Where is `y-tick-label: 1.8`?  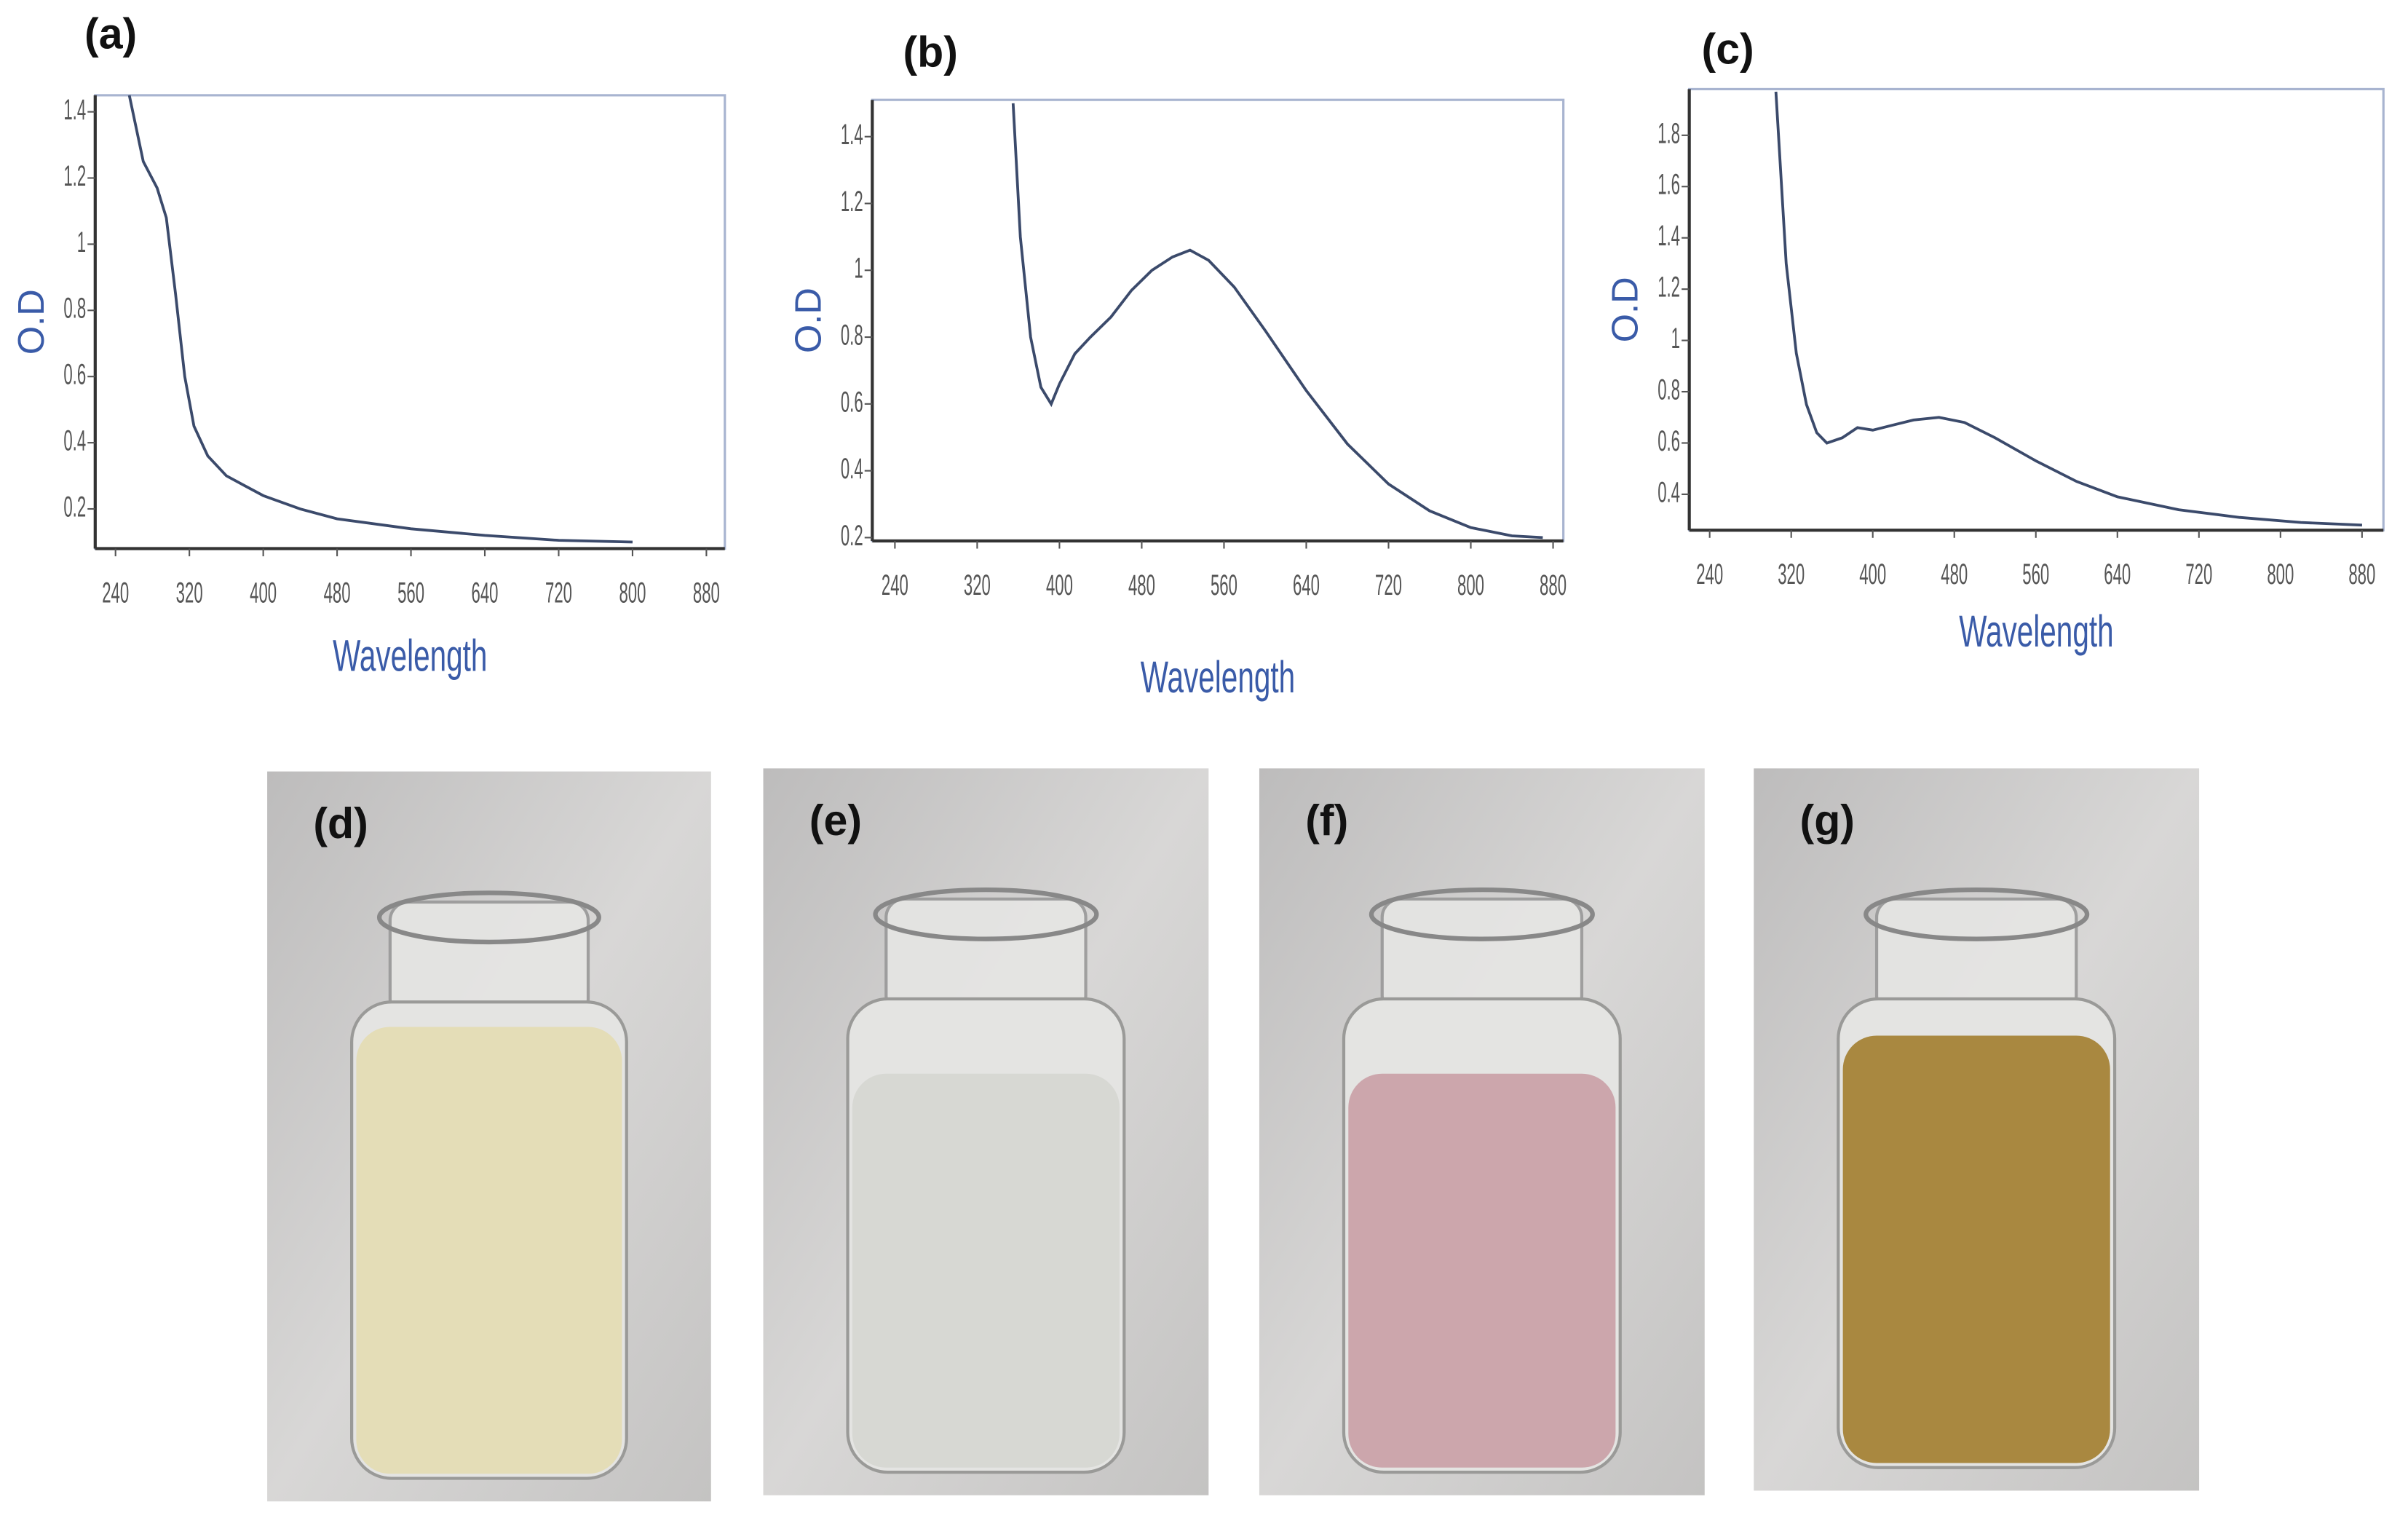 y-tick-label: 1.8 is located at coordinates (1669, 132).